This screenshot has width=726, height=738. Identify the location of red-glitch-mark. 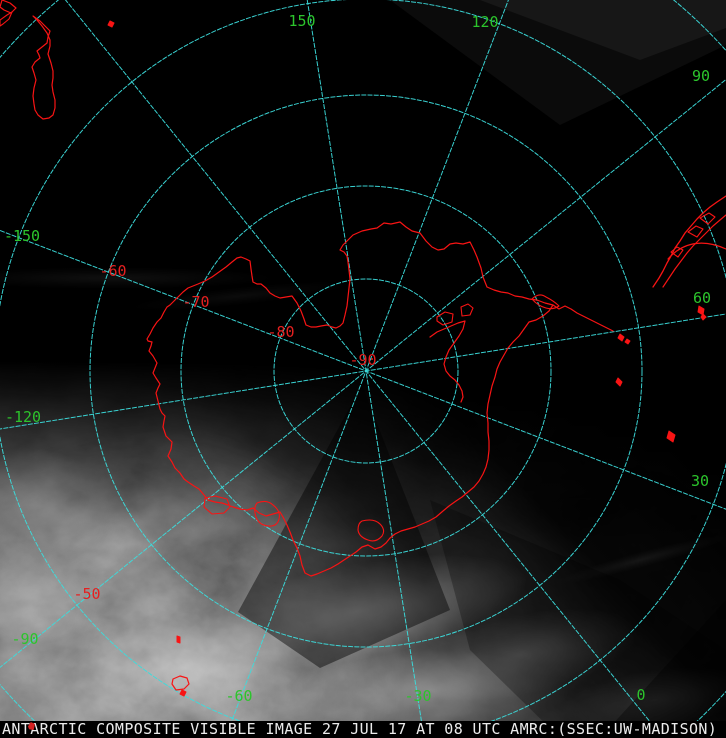
(31, 726).